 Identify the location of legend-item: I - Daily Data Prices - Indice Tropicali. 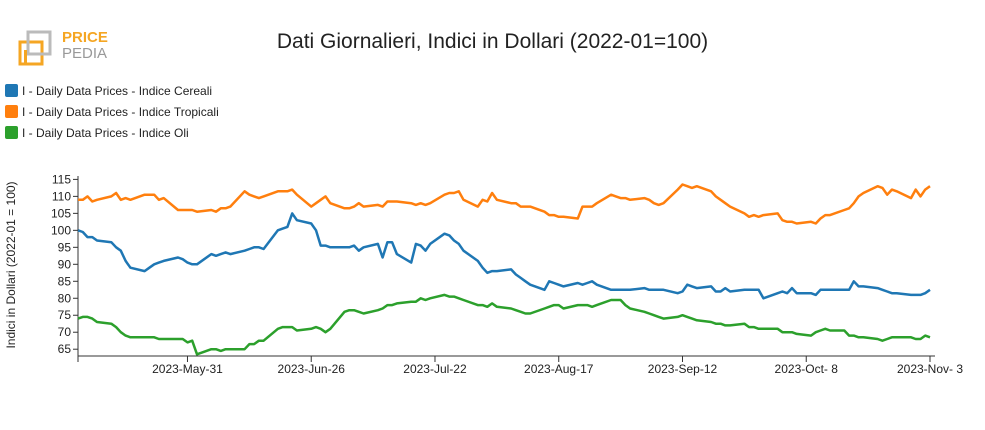
(112, 111).